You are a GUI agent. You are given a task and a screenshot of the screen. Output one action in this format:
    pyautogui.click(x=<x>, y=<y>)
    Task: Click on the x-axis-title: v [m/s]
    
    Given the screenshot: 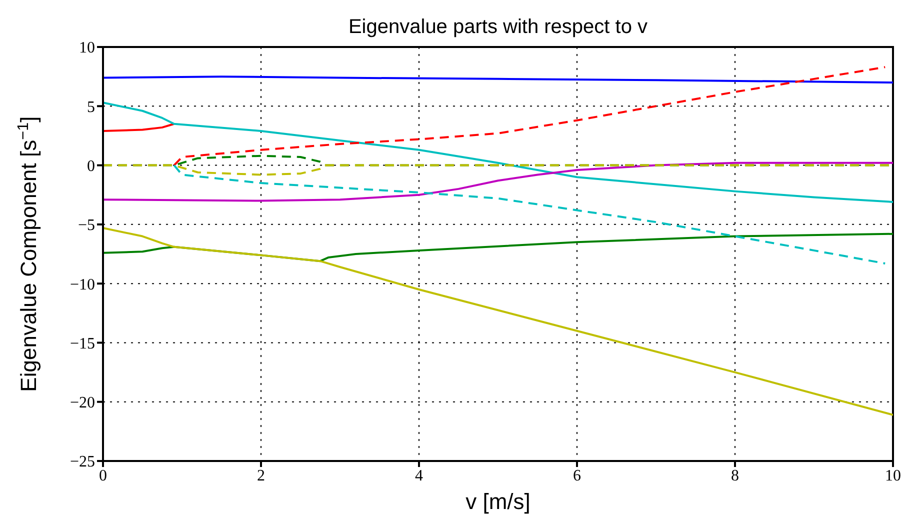 What is the action you would take?
    pyautogui.click(x=498, y=501)
    